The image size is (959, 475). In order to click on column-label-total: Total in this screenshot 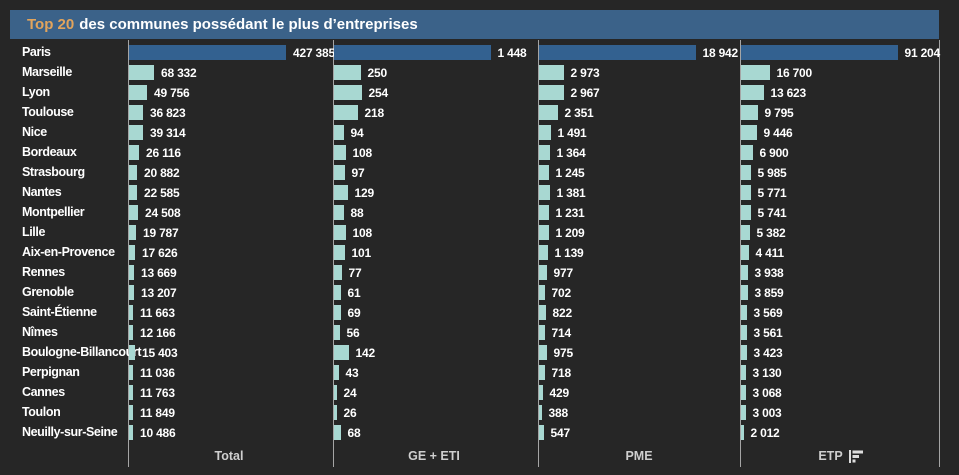, I will do `click(229, 456)`.